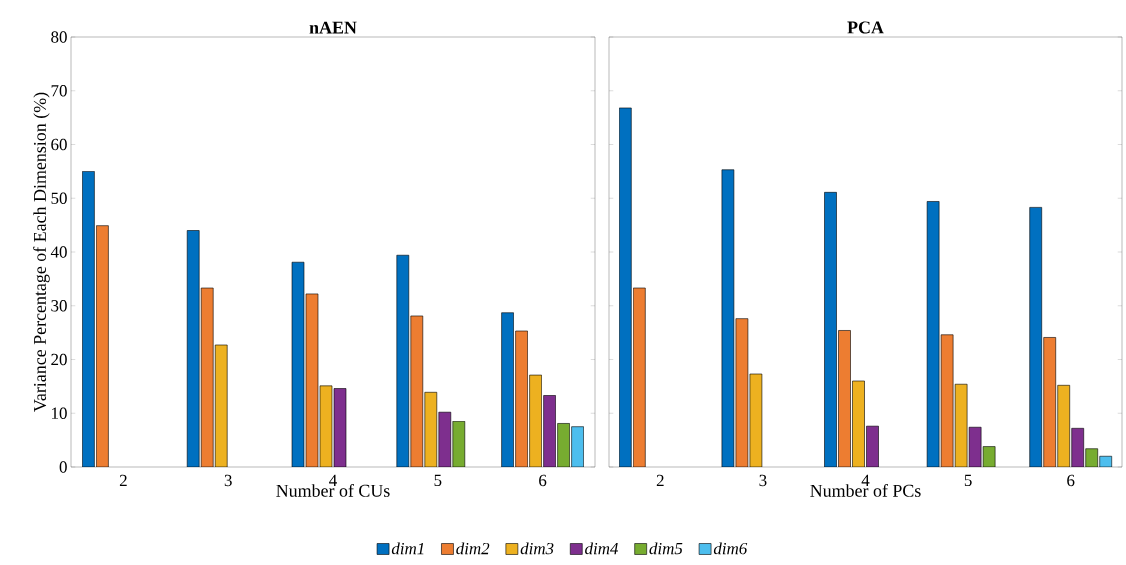 The image size is (1126, 565). What do you see at coordinates (666, 548) in the screenshot?
I see `legend-label: dim5` at bounding box center [666, 548].